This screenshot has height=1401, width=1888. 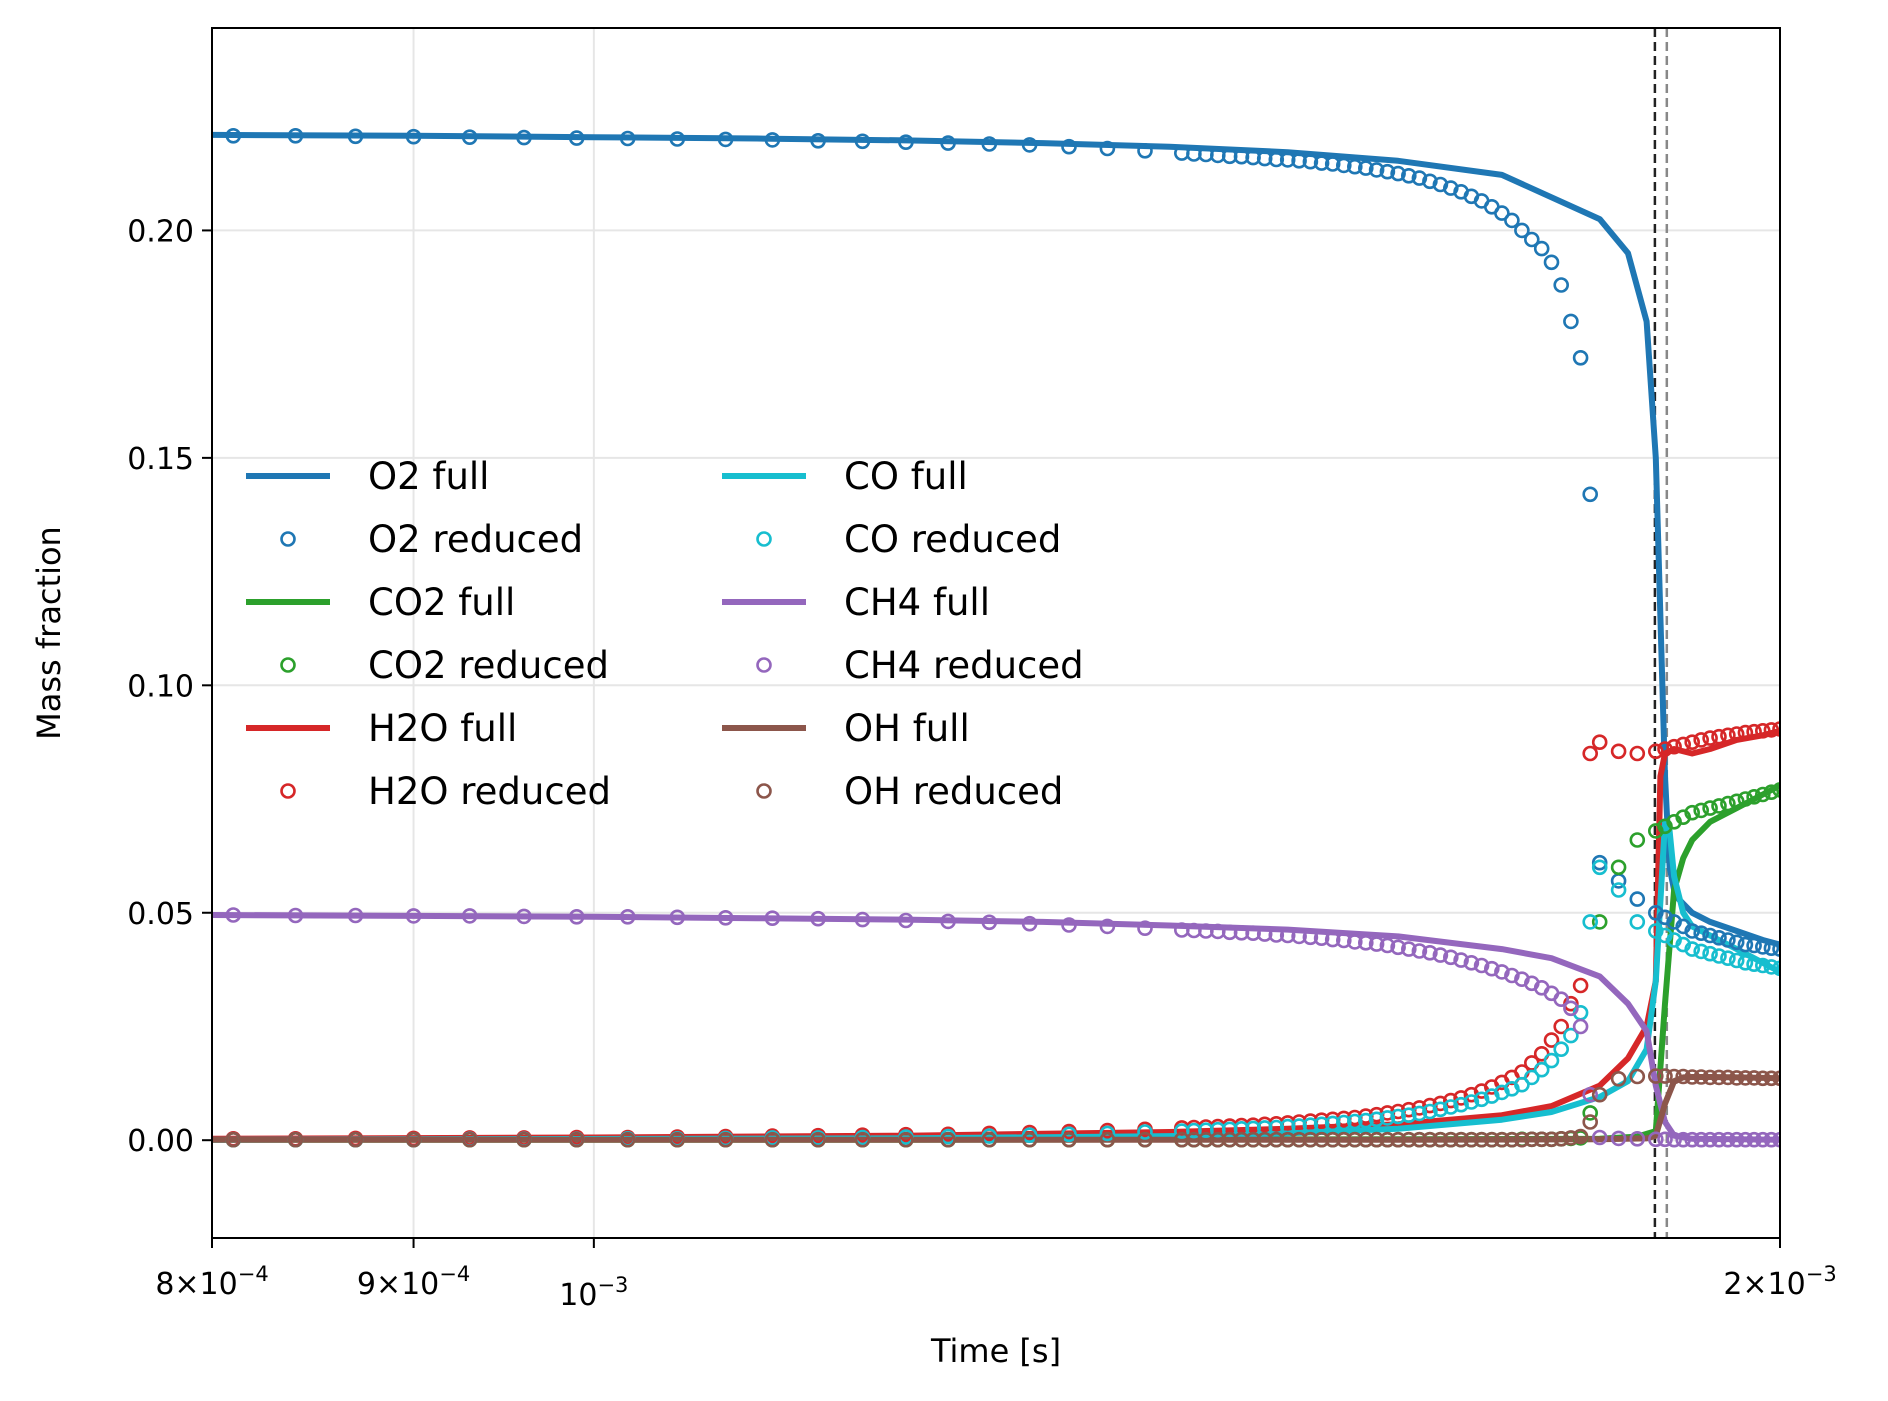 I want to click on legend-label: CO reduced, so click(x=952, y=539).